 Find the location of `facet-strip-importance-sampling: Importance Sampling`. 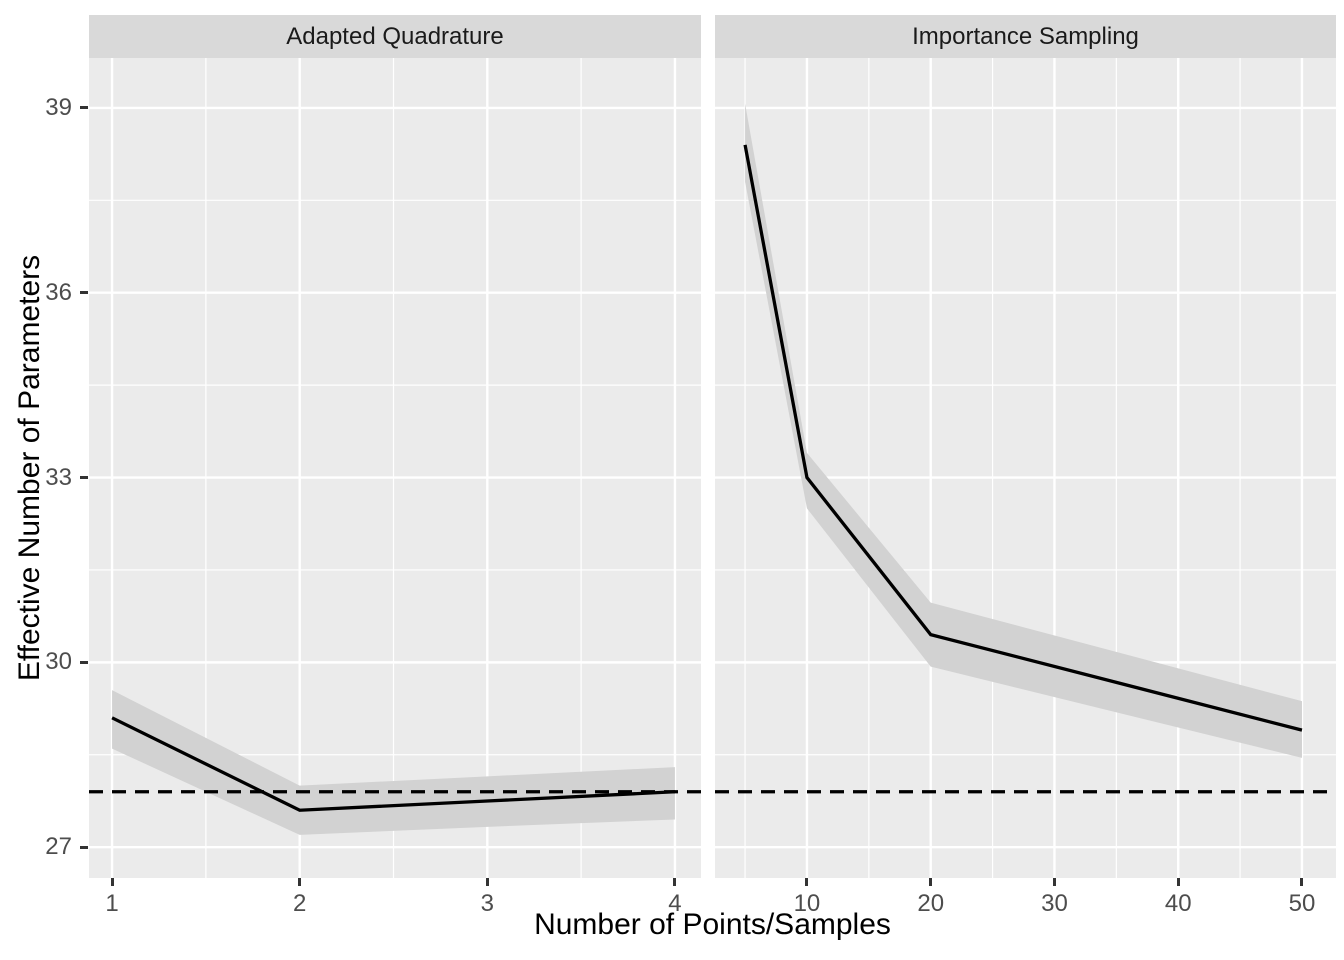

facet-strip-importance-sampling: Importance Sampling is located at coordinates (1025, 36).